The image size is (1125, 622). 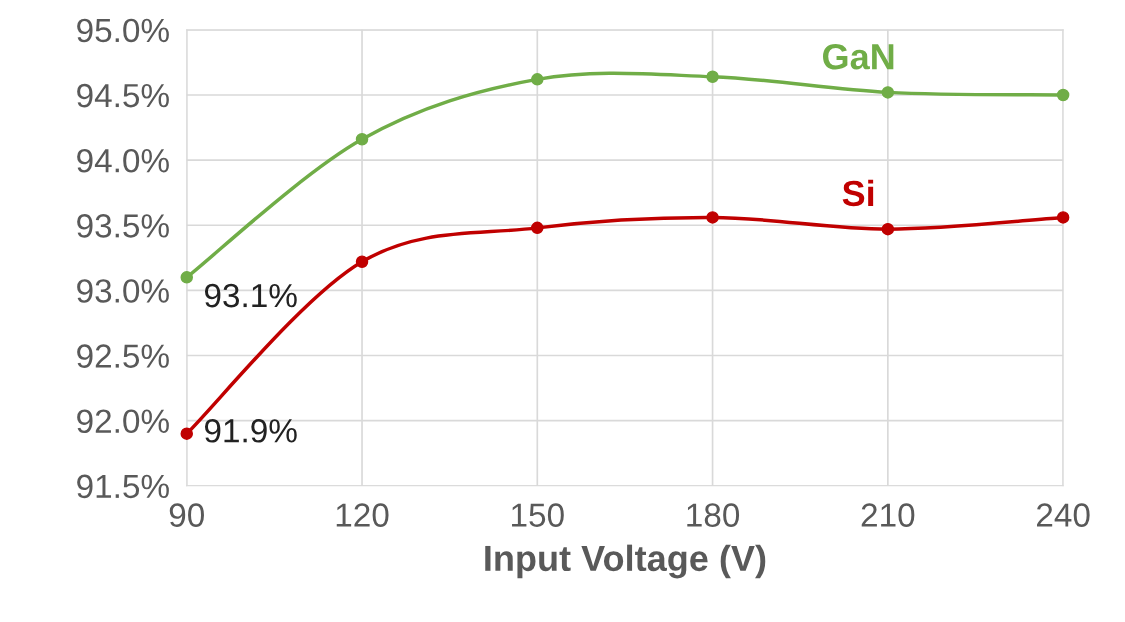 I want to click on x-axis-title: Input Voltage (V), so click(x=625, y=561).